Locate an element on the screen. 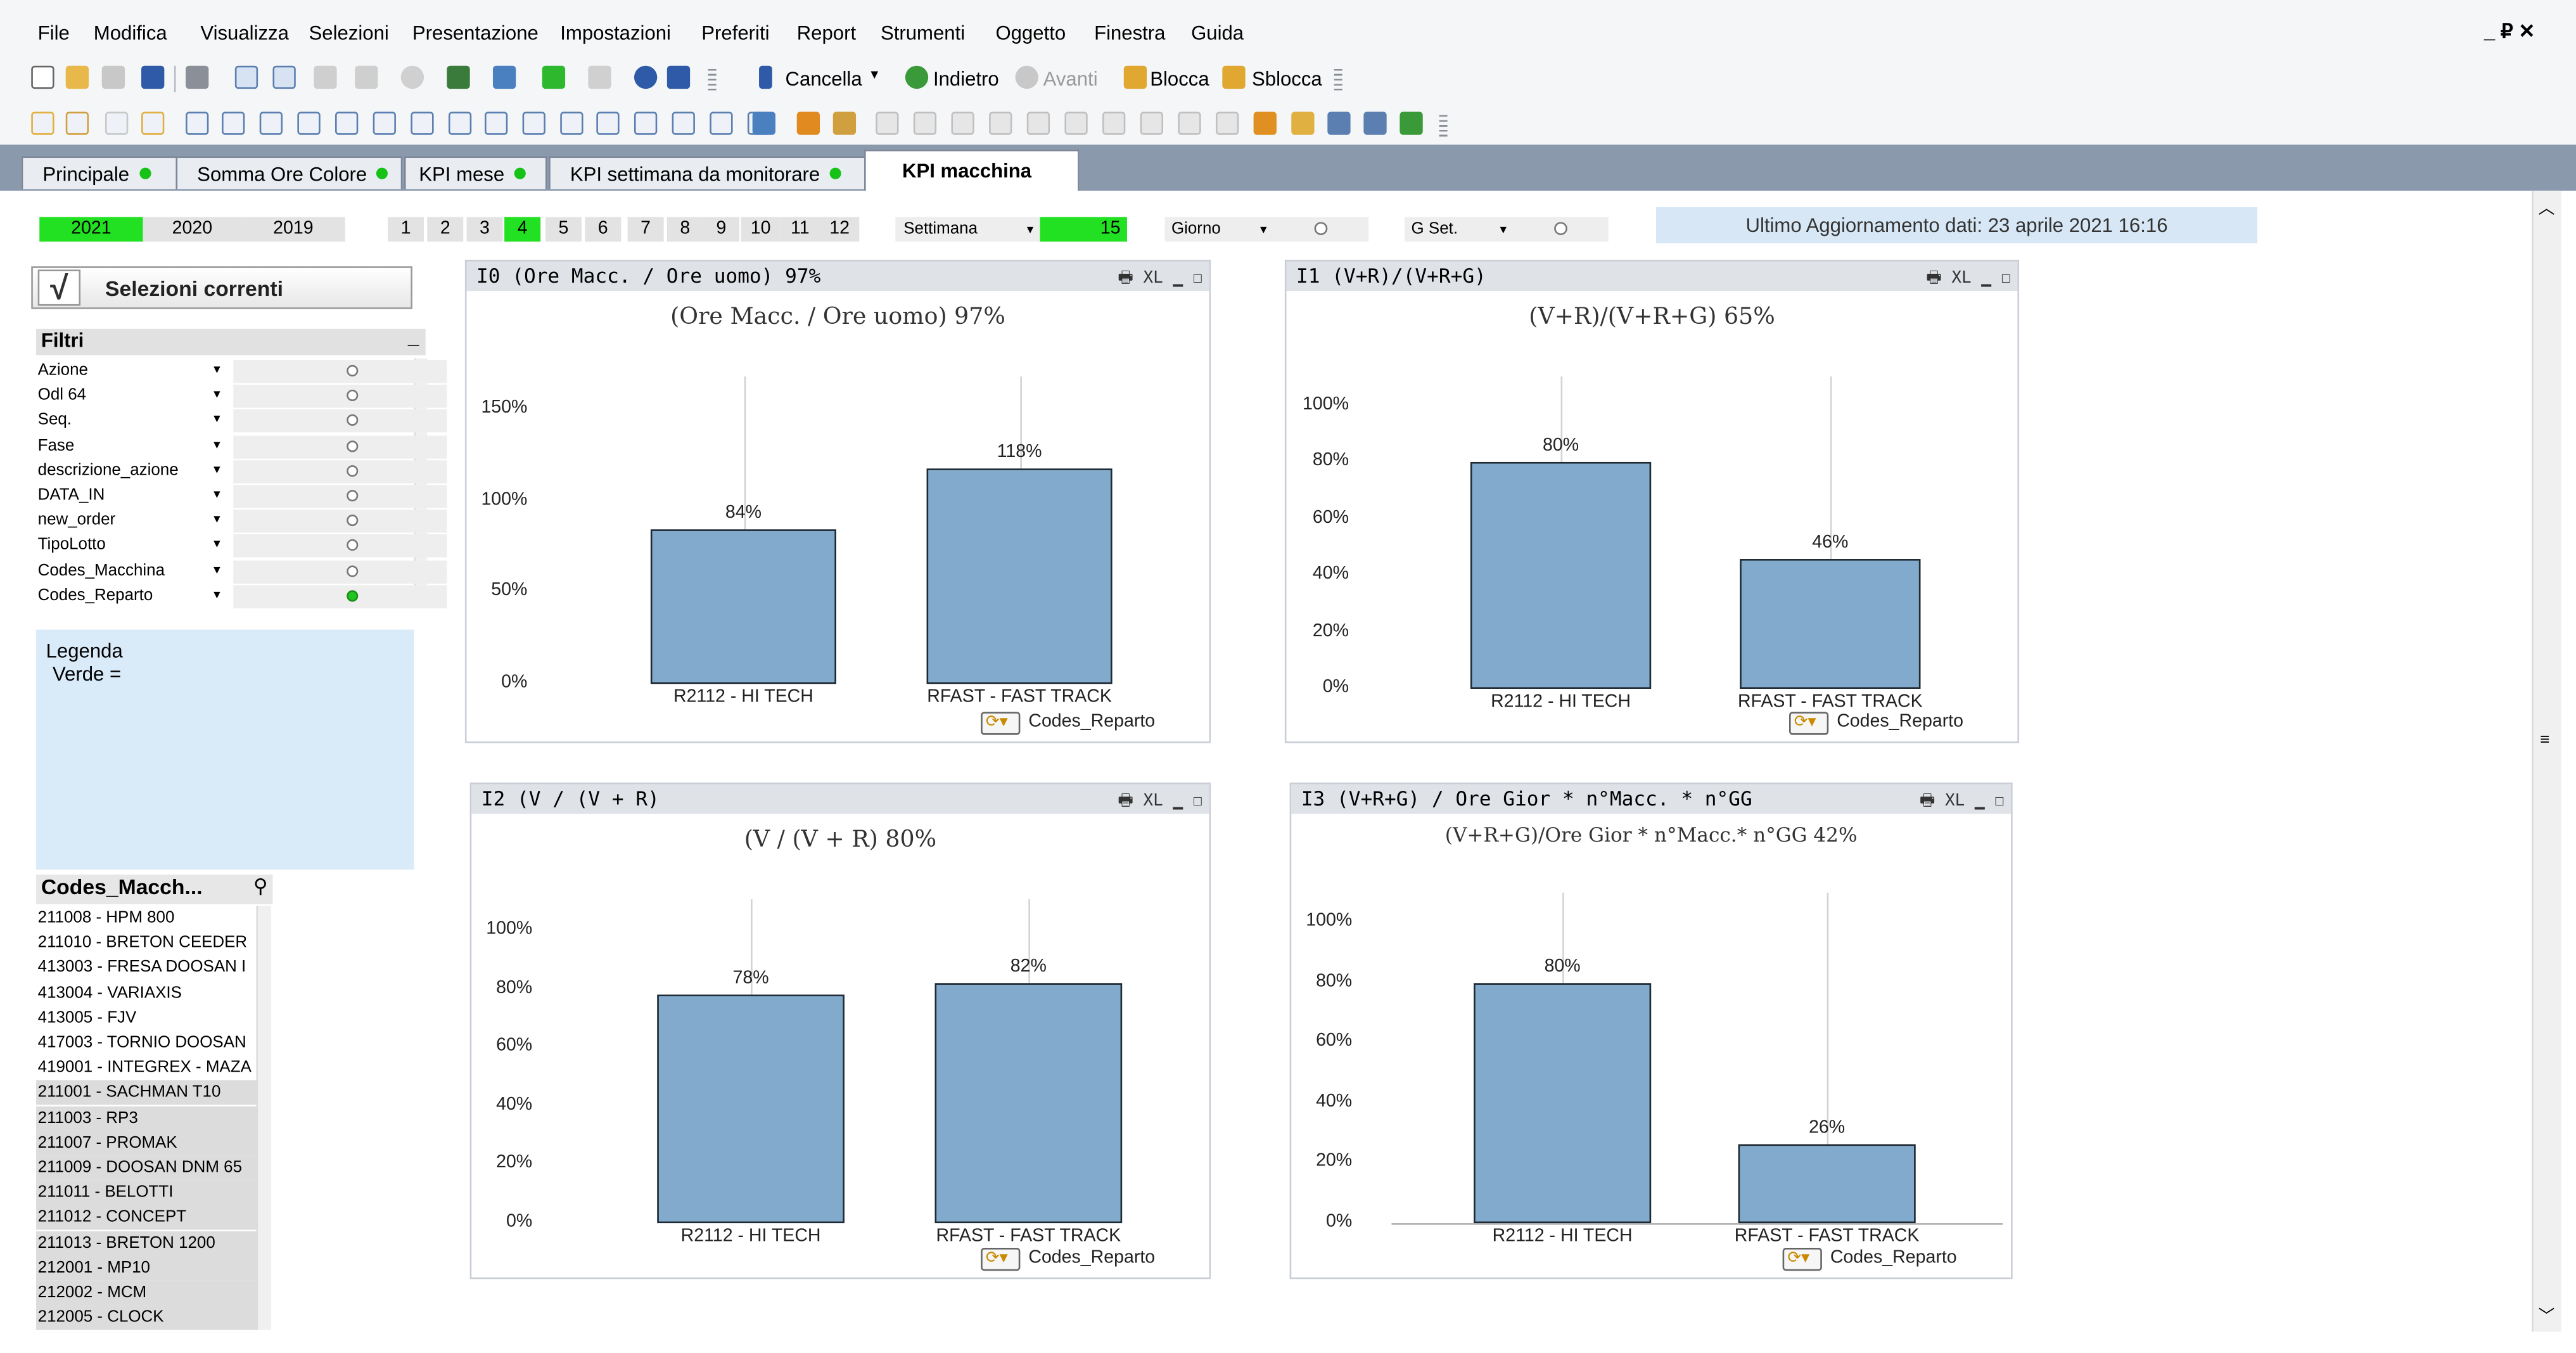 This screenshot has height=1353, width=2576. current-selections-icon is located at coordinates (422, 123).